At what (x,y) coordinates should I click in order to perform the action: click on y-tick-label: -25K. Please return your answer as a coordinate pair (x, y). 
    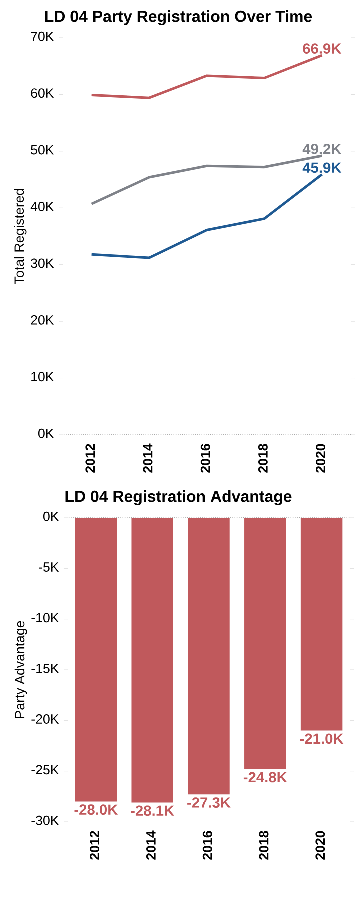
    Looking at the image, I should click on (46, 770).